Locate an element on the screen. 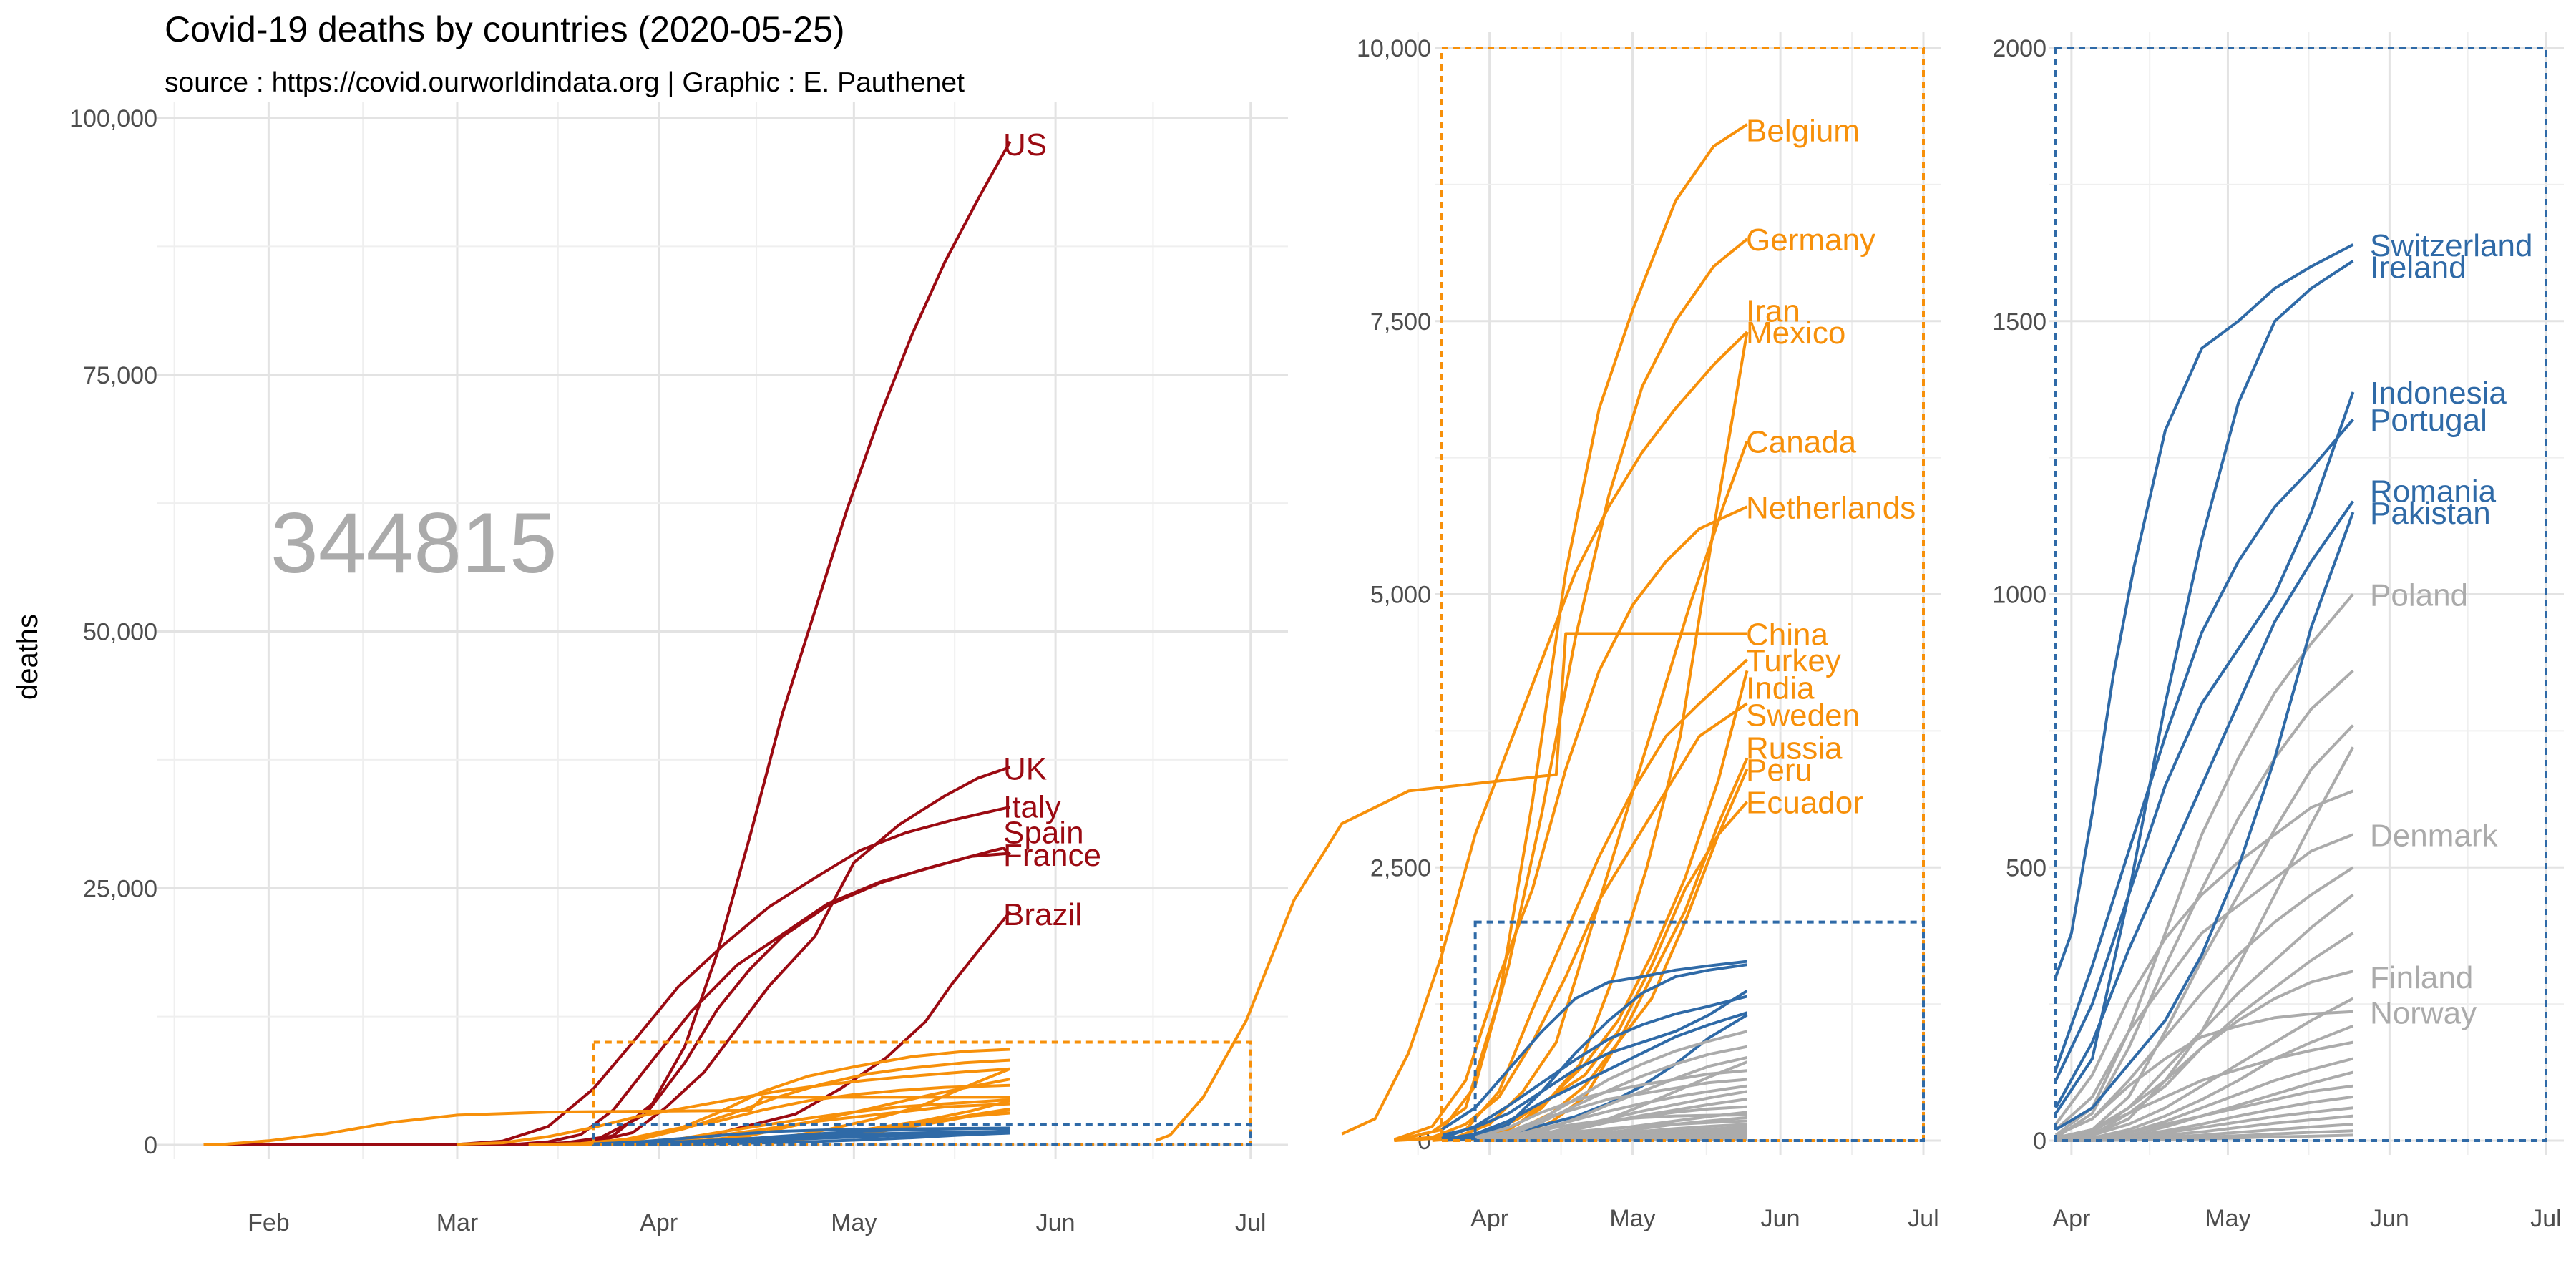  country-label: Pakistan is located at coordinates (2430, 513).